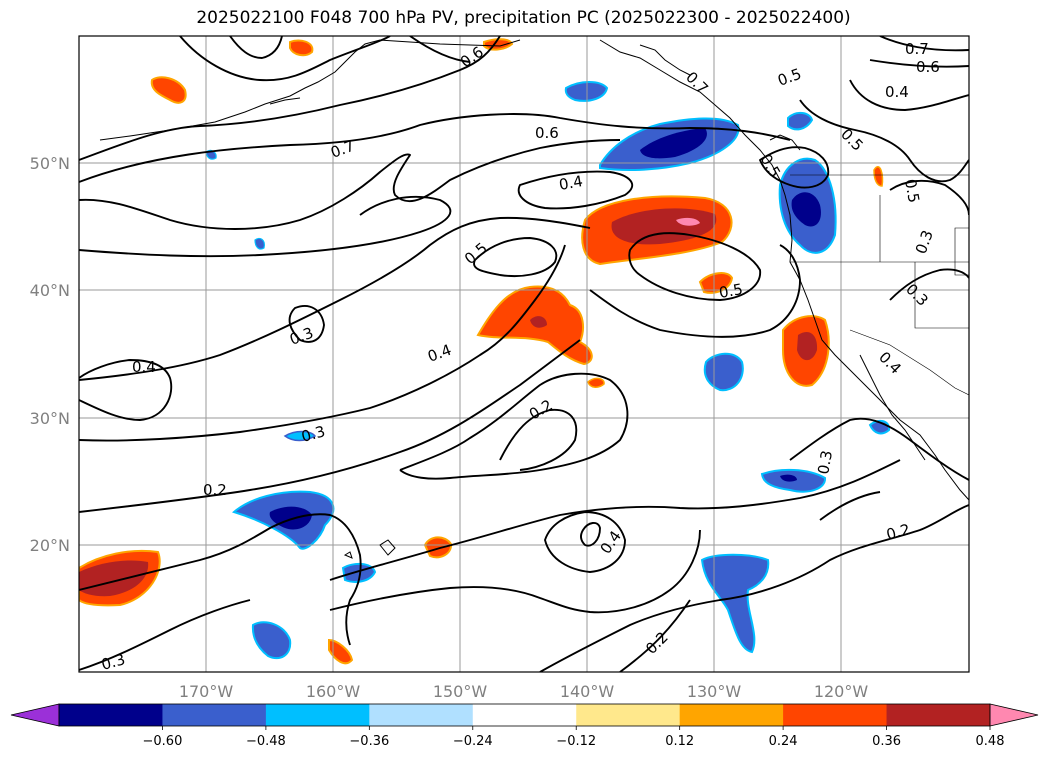 The height and width of the screenshot is (765, 1047). What do you see at coordinates (679, 741) in the screenshot?
I see `colorbar-tick-label: 0.12` at bounding box center [679, 741].